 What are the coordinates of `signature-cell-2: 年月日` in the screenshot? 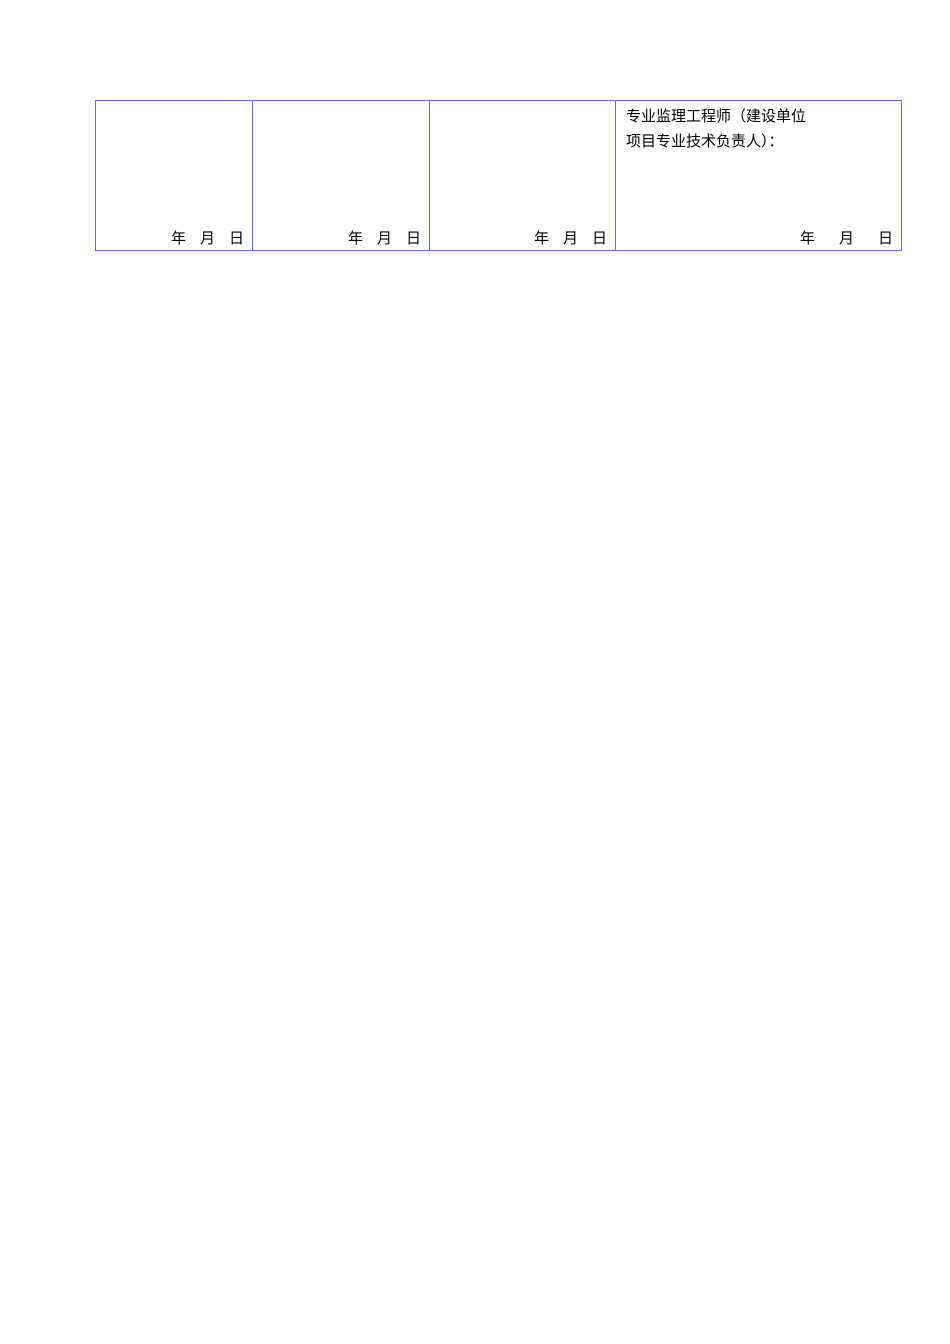 It's located at (341, 175).